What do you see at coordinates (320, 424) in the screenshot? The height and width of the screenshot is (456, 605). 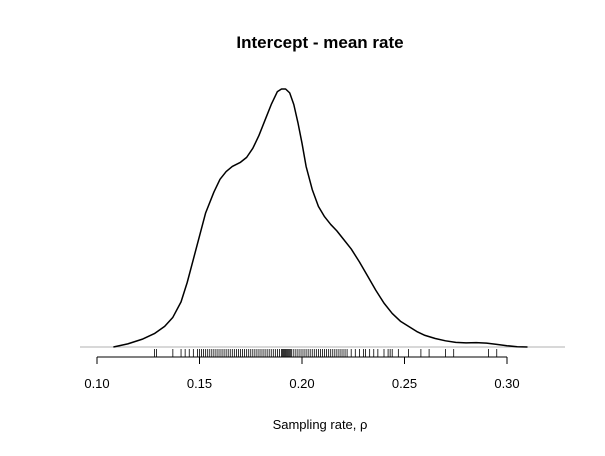 I see `x-axis-label: Sampling rate, ρ` at bounding box center [320, 424].